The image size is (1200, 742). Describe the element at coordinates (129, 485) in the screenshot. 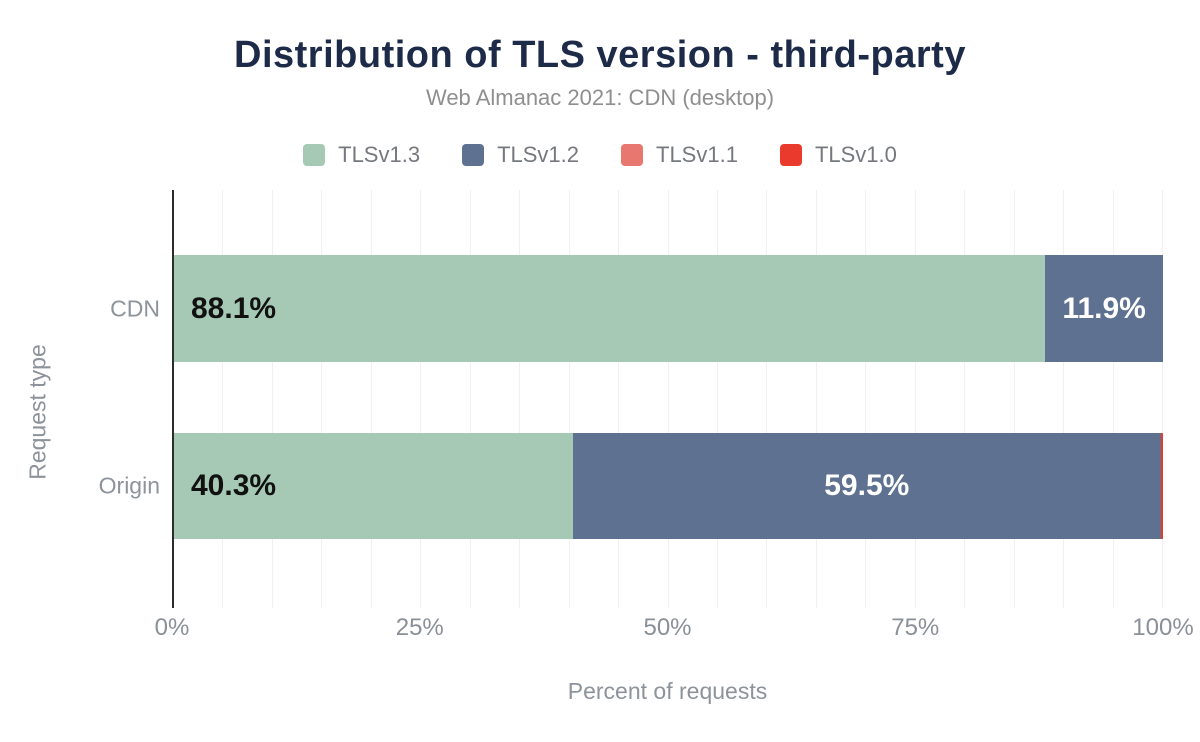

I see `category-label-origin: Origin` at that location.